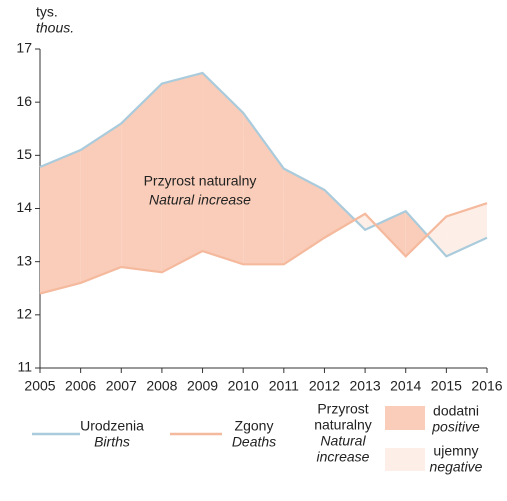  I want to click on y-tick-label: 11, so click(24, 367).